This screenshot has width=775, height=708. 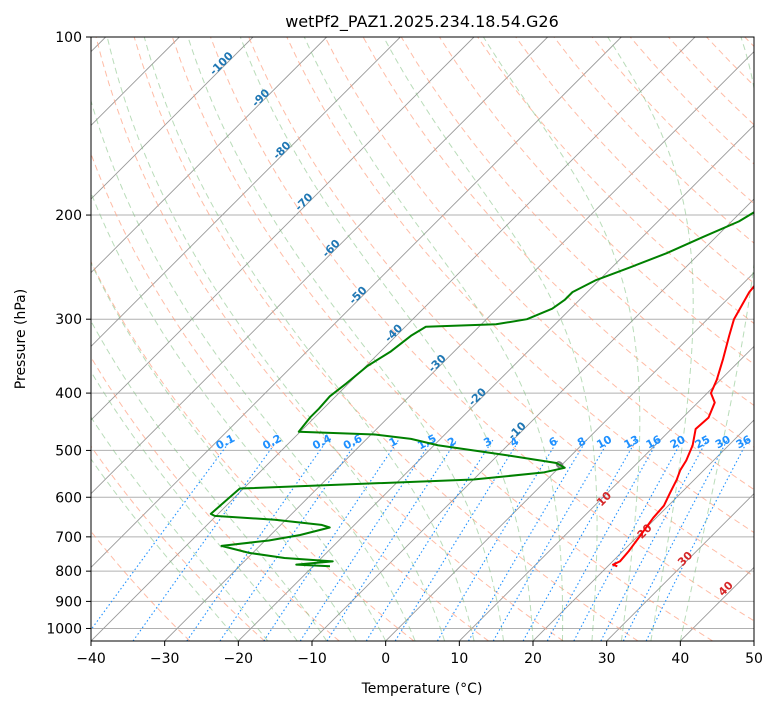 I want to click on x-axis-label: Temperature (°C), so click(x=422, y=689).